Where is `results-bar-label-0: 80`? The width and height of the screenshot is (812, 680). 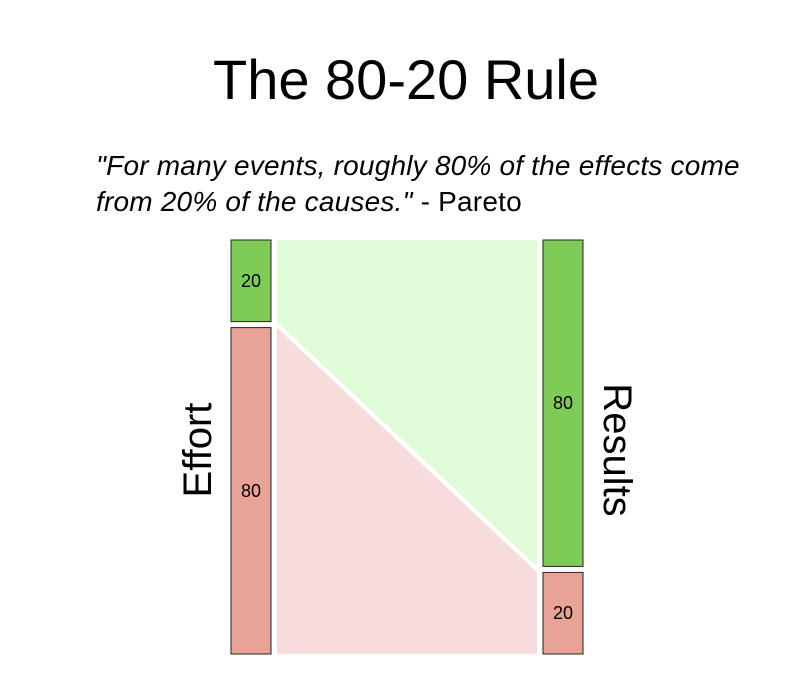 results-bar-label-0: 80 is located at coordinates (563, 403).